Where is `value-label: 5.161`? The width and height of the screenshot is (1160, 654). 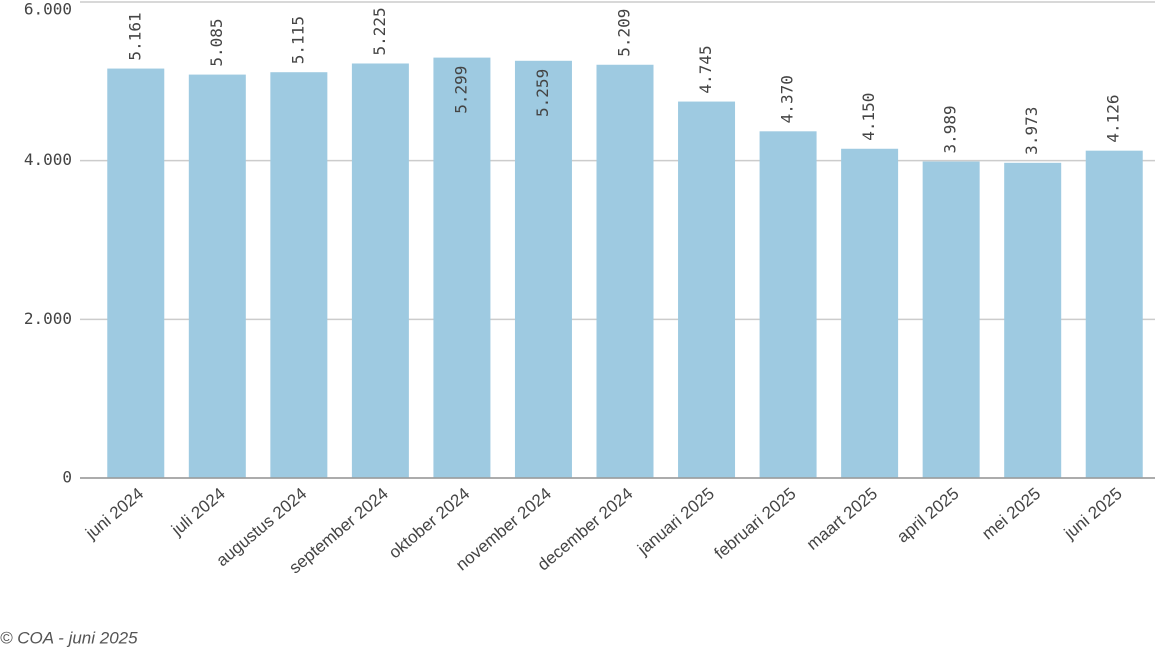 value-label: 5.161 is located at coordinates (134, 36).